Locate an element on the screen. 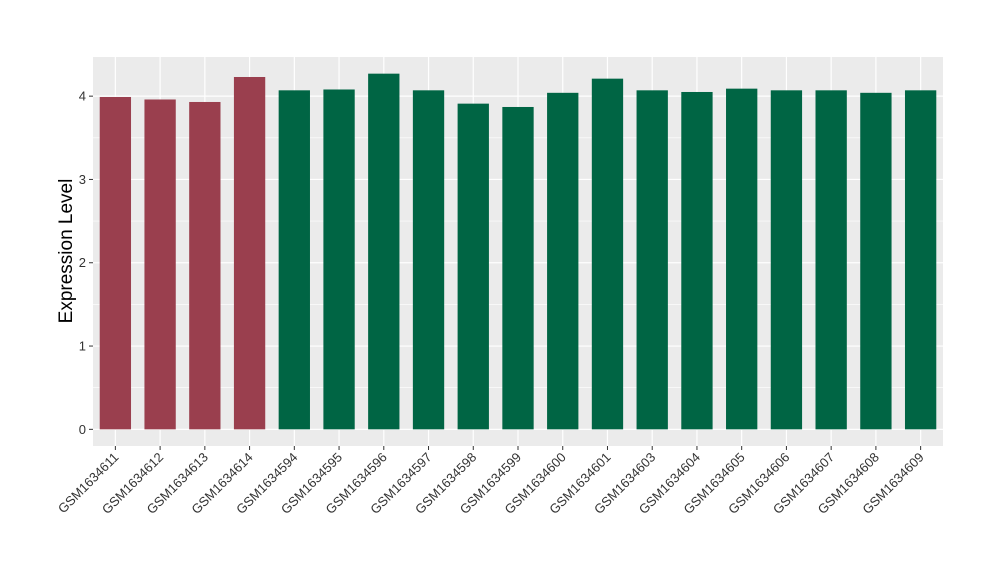 The image size is (1000, 580). y-tick-label: 2 is located at coordinates (82, 262).